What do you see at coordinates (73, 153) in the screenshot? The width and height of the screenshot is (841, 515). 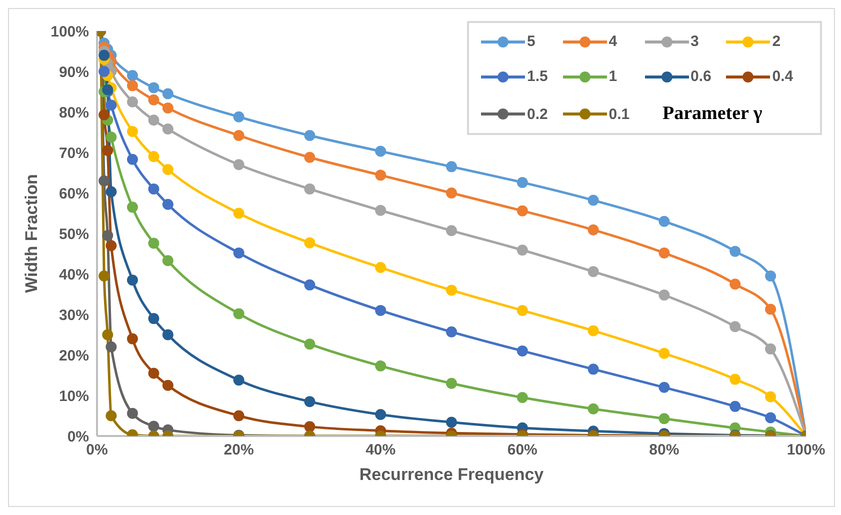 I see `y-tick-label: 70%` at bounding box center [73, 153].